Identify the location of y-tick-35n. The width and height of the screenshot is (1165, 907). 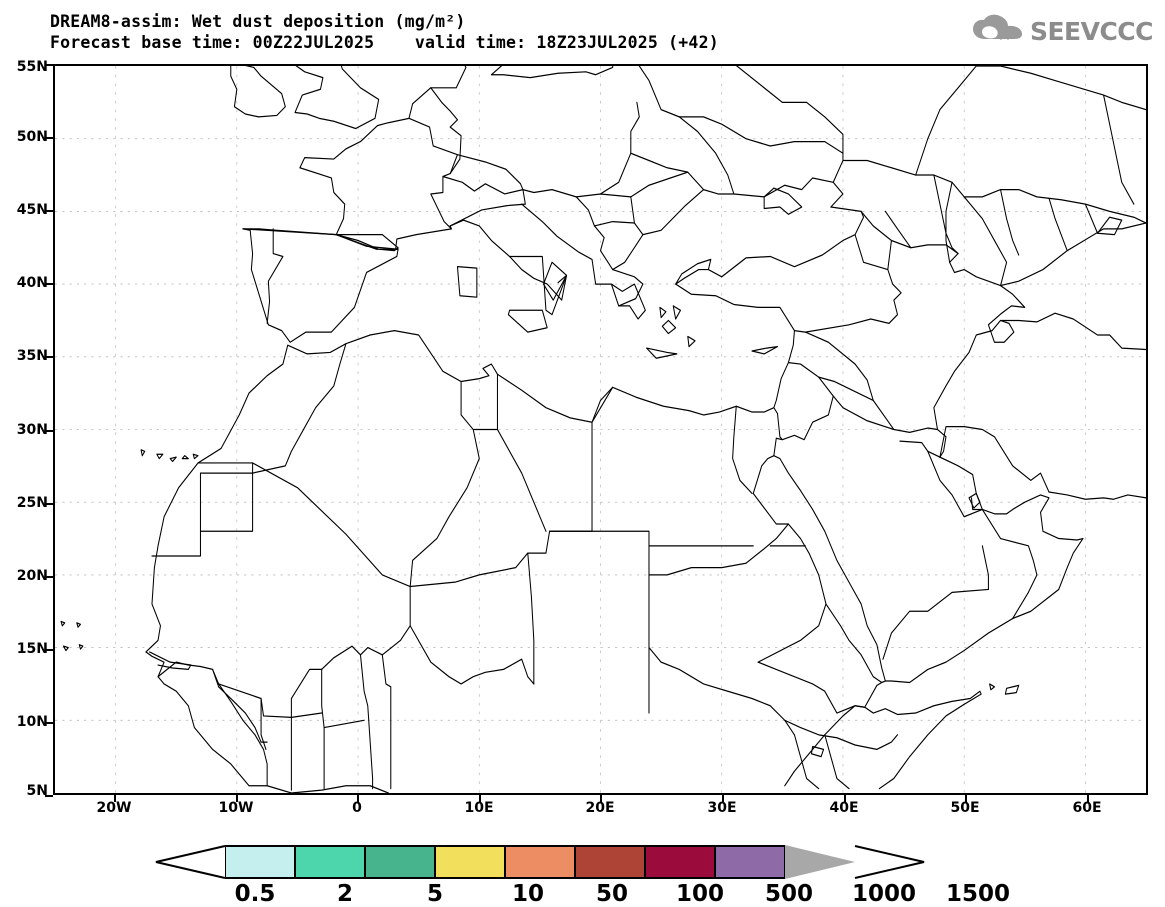
(49, 357).